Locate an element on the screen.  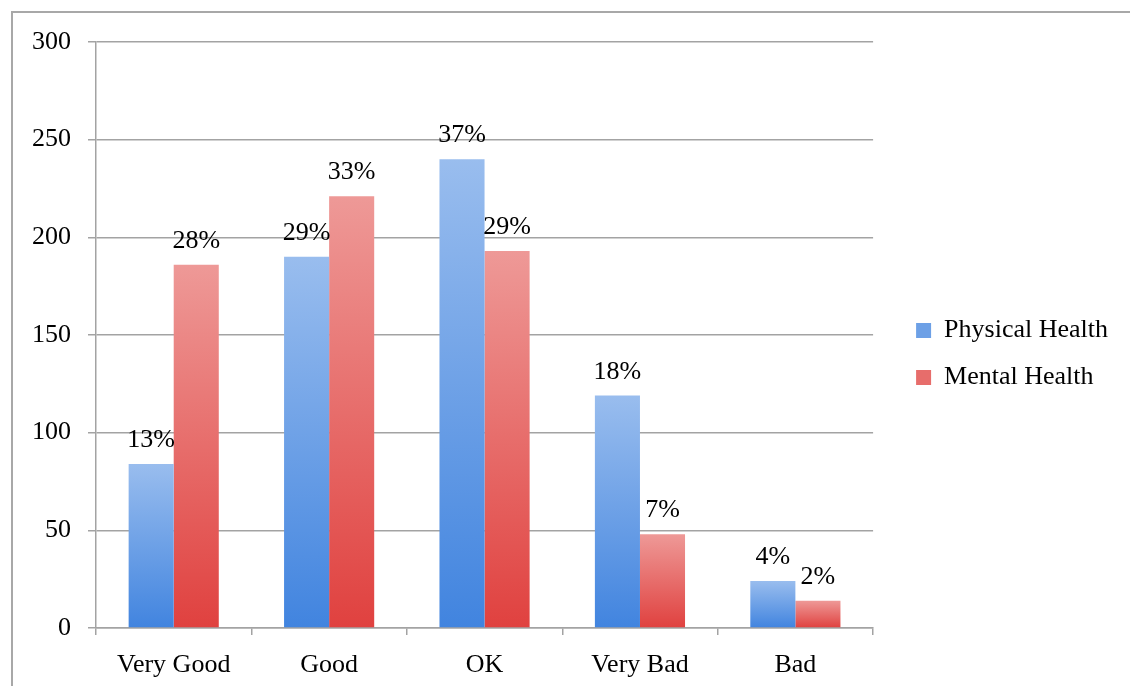
y-tick-label: 50 is located at coordinates (58, 529).